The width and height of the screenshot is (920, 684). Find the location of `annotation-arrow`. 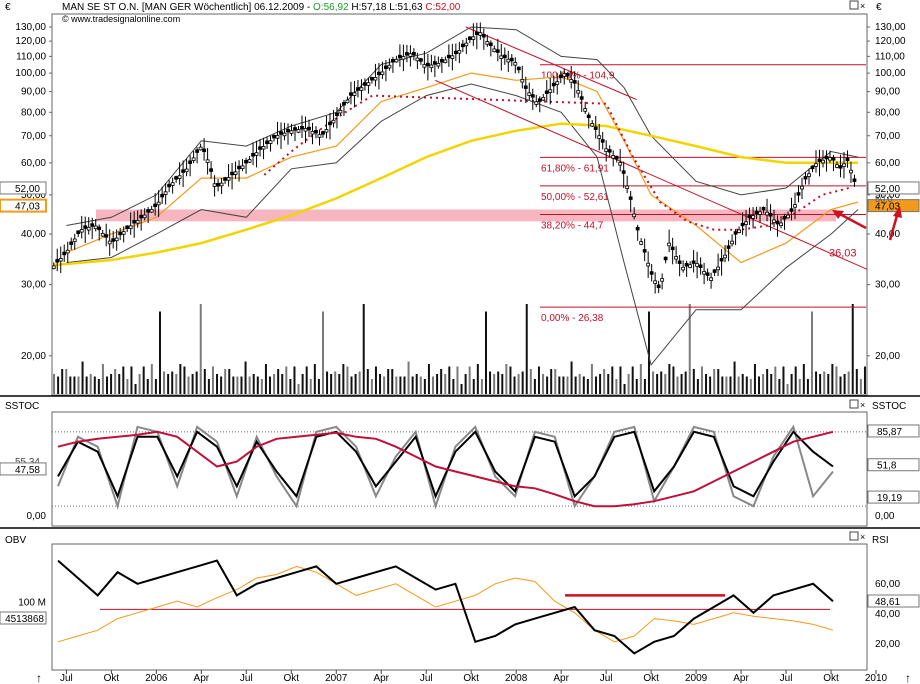

annotation-arrow is located at coordinates (867, 223).